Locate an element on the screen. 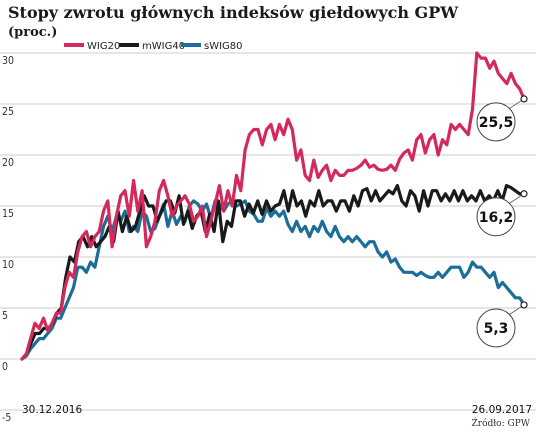  y-tick-label: 5 is located at coordinates (5, 316).